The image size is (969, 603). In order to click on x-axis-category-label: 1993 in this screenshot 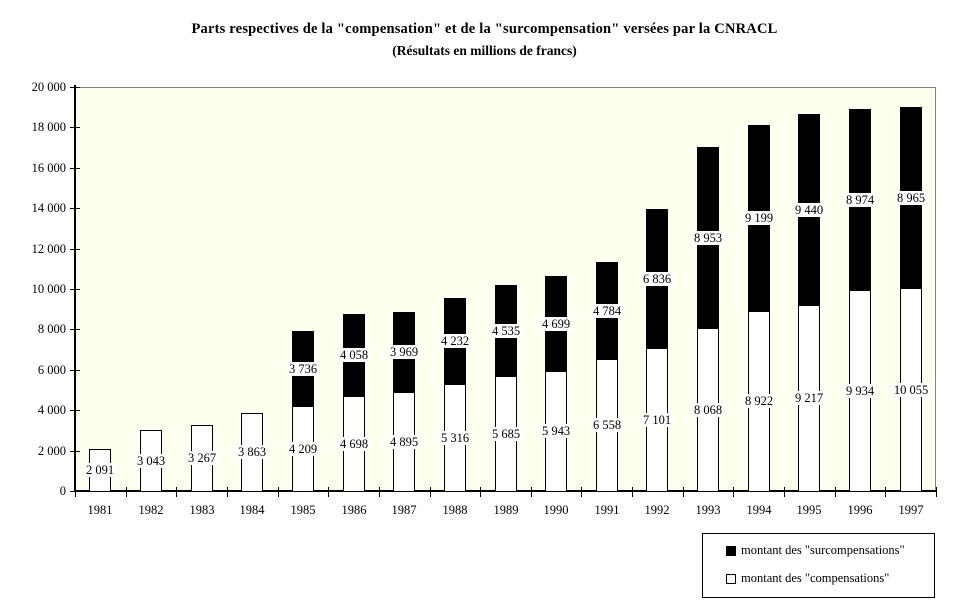, I will do `click(708, 510)`.